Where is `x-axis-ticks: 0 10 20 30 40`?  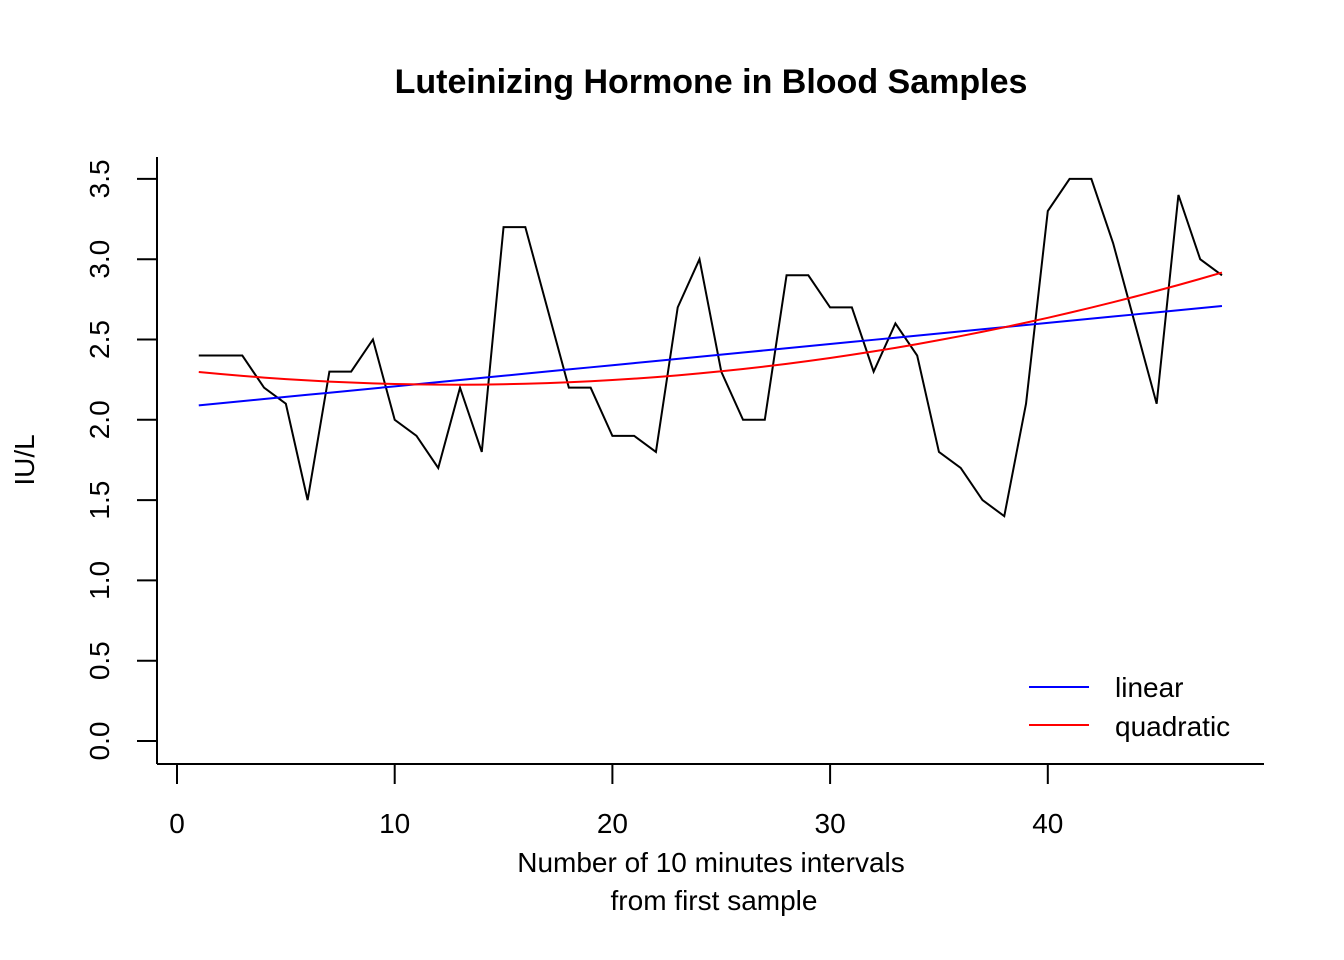 x-axis-ticks: 0 10 20 30 40 is located at coordinates (616, 801).